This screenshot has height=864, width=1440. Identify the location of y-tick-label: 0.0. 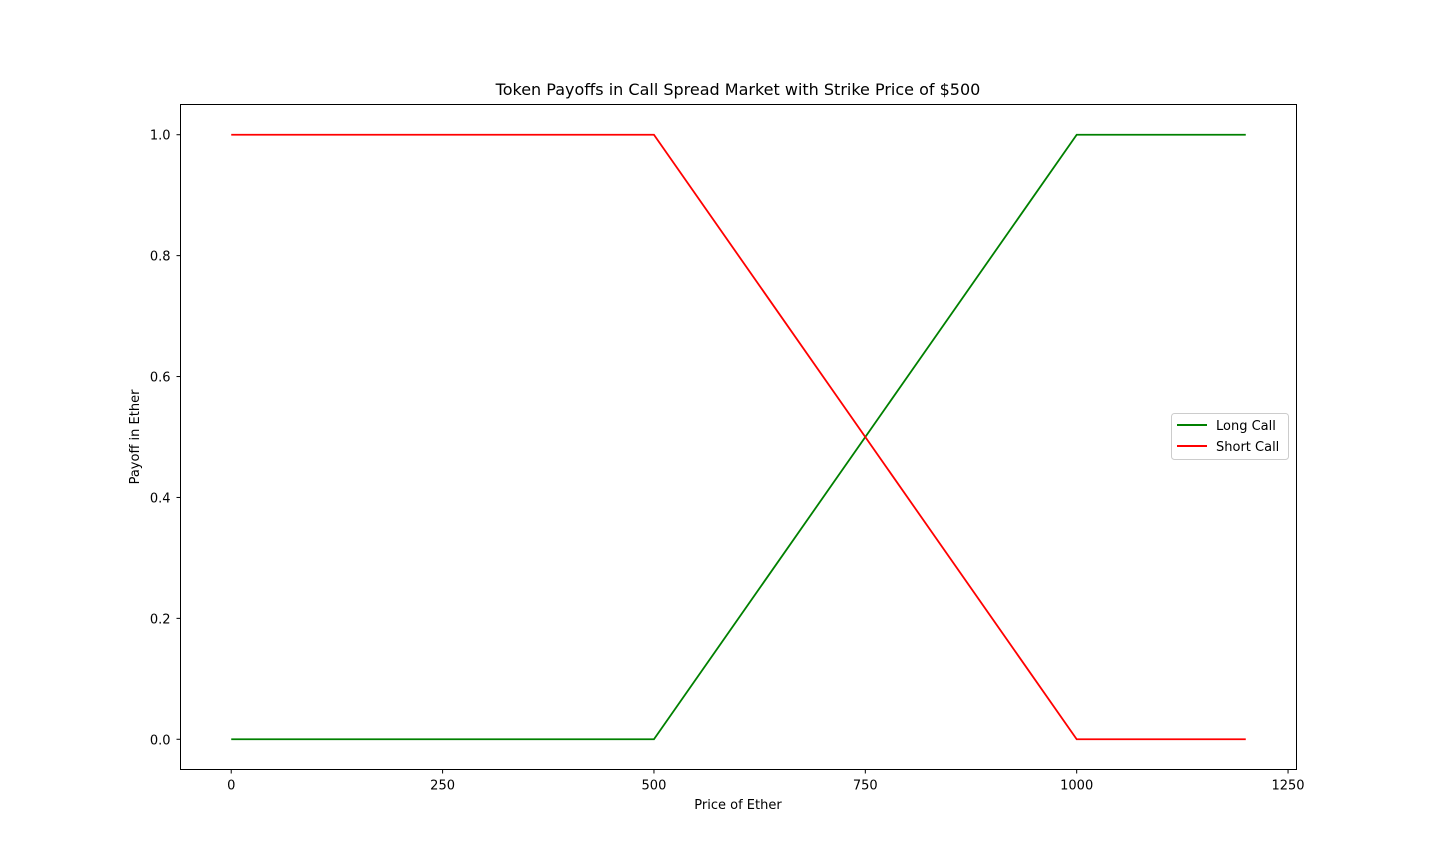
(160, 740).